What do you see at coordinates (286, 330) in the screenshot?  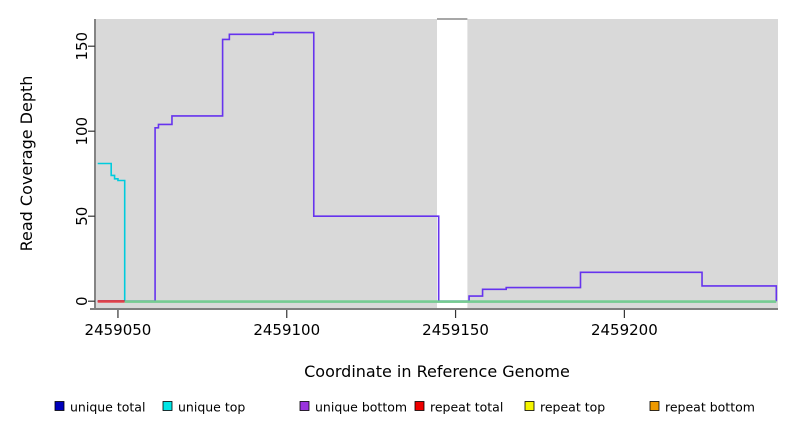 I see `x-tick-label: 2459100` at bounding box center [286, 330].